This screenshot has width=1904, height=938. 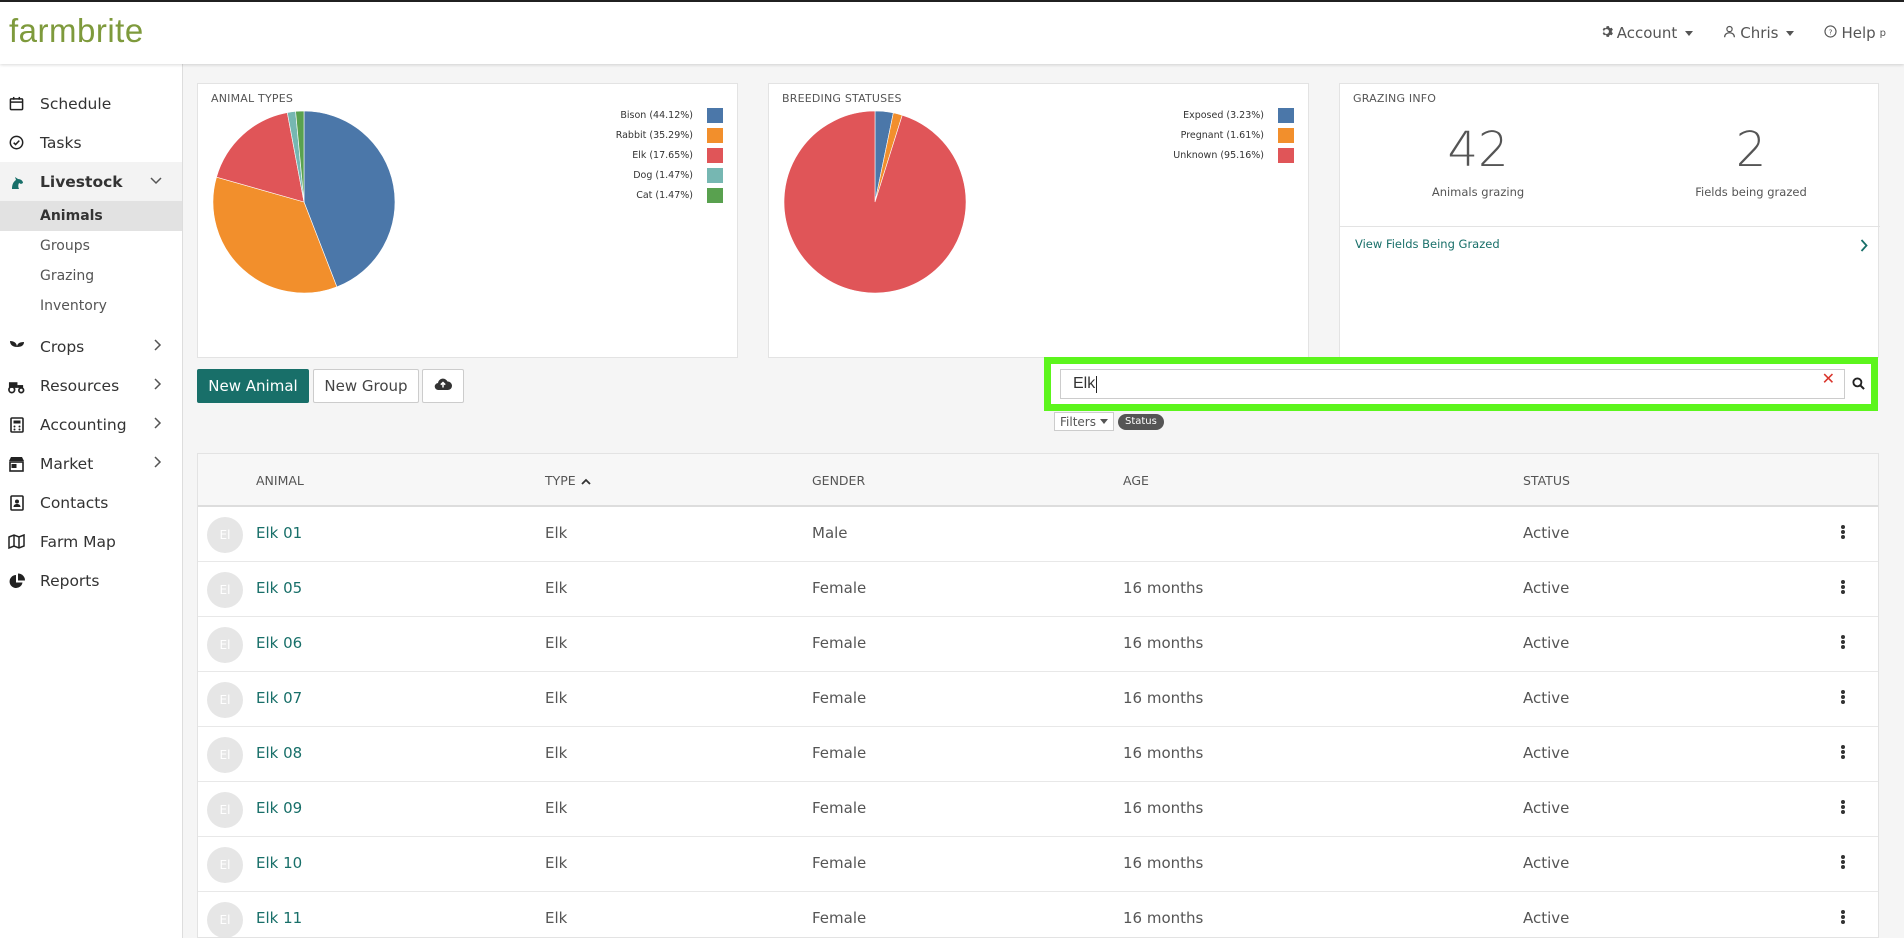 What do you see at coordinates (65, 246) in the screenshot?
I see `sidebar-subitem-groups: Groups` at bounding box center [65, 246].